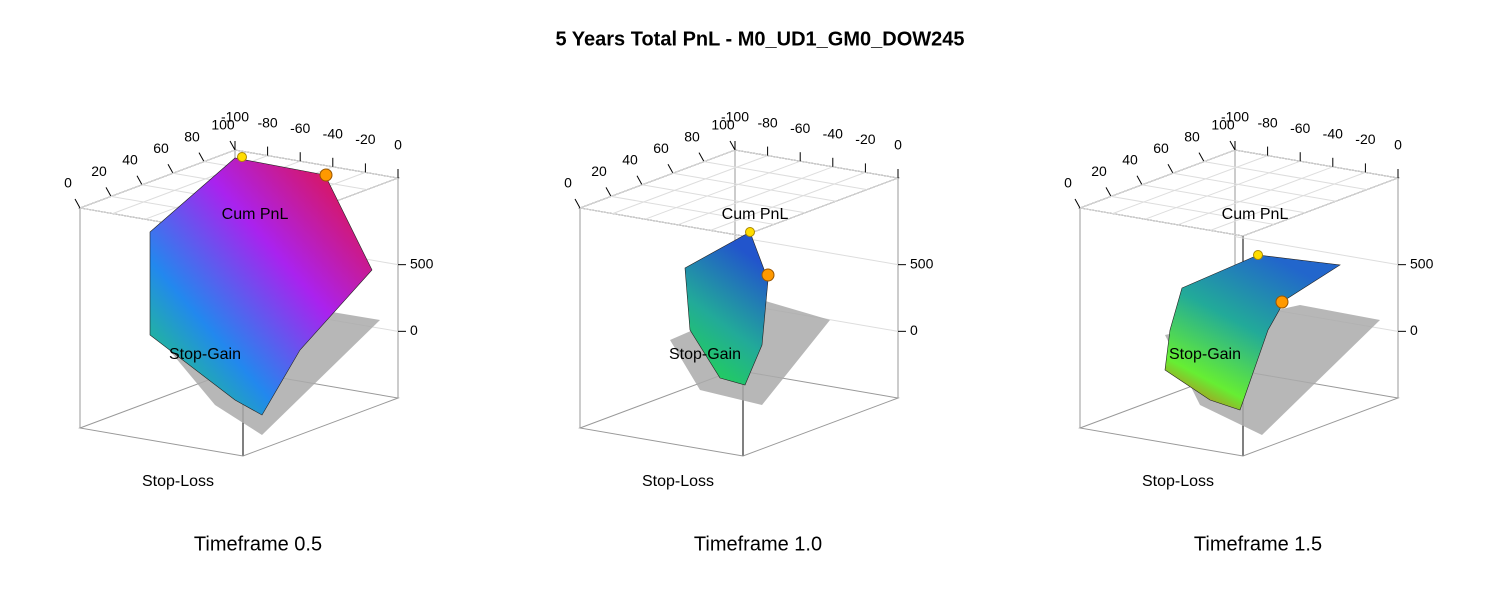 This screenshot has width=1500, height=600. Describe the element at coordinates (1255, 214) in the screenshot. I see `z-axis-label: Cum PnL` at that location.